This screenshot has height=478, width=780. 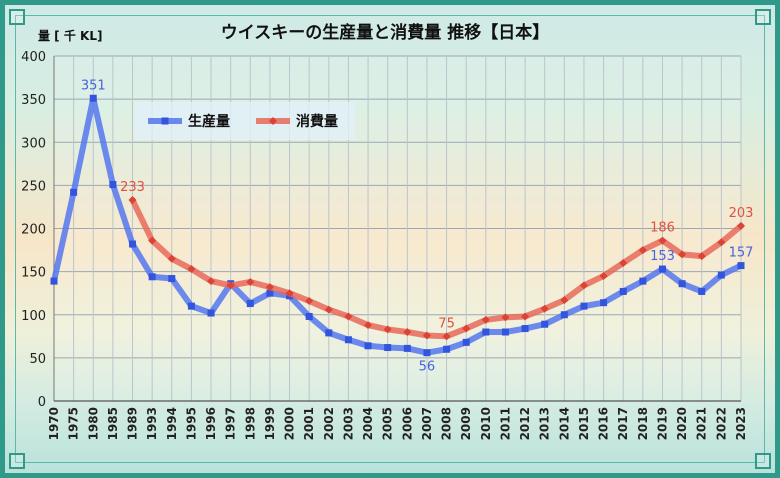 What do you see at coordinates (525, 423) in the screenshot?
I see `x-tick-label: 2012` at bounding box center [525, 423].